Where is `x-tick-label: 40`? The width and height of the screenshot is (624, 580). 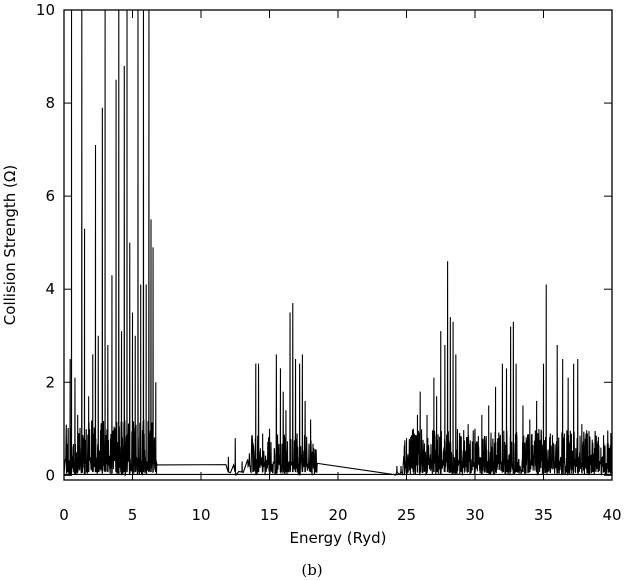
x-tick-label: 40 is located at coordinates (611, 515).